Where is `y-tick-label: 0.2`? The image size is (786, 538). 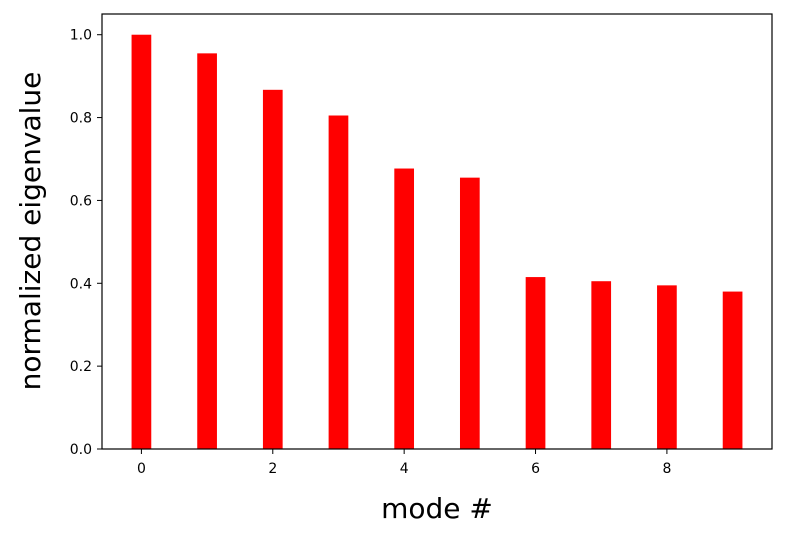 y-tick-label: 0.2 is located at coordinates (81, 367).